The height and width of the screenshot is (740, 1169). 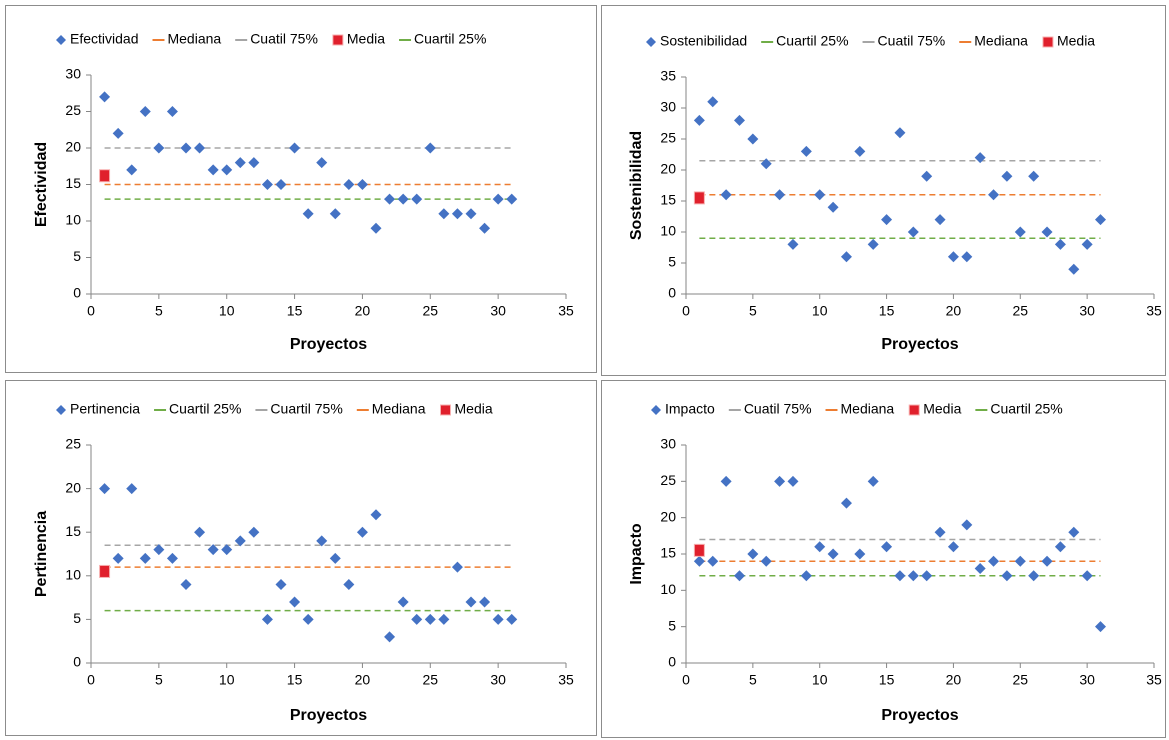 What do you see at coordinates (194, 39) in the screenshot?
I see `legend-label: Mediana` at bounding box center [194, 39].